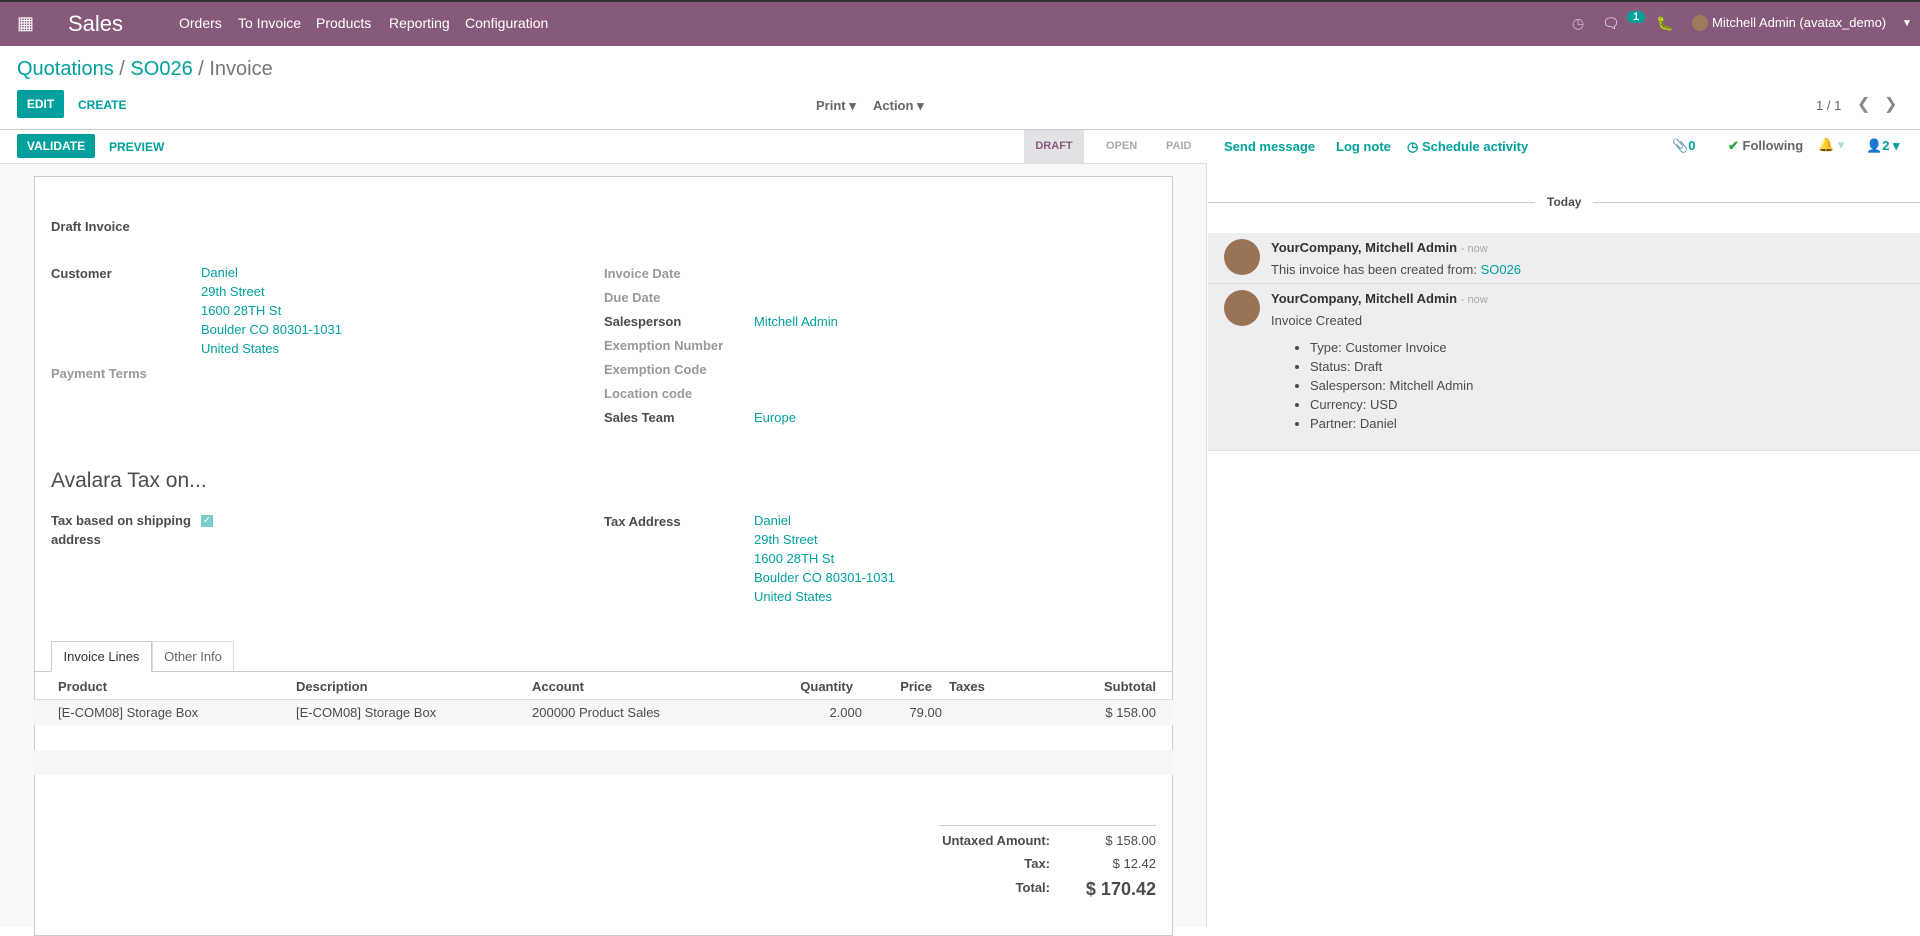  What do you see at coordinates (1829, 105) in the screenshot?
I see `pager: 1 / 1` at bounding box center [1829, 105].